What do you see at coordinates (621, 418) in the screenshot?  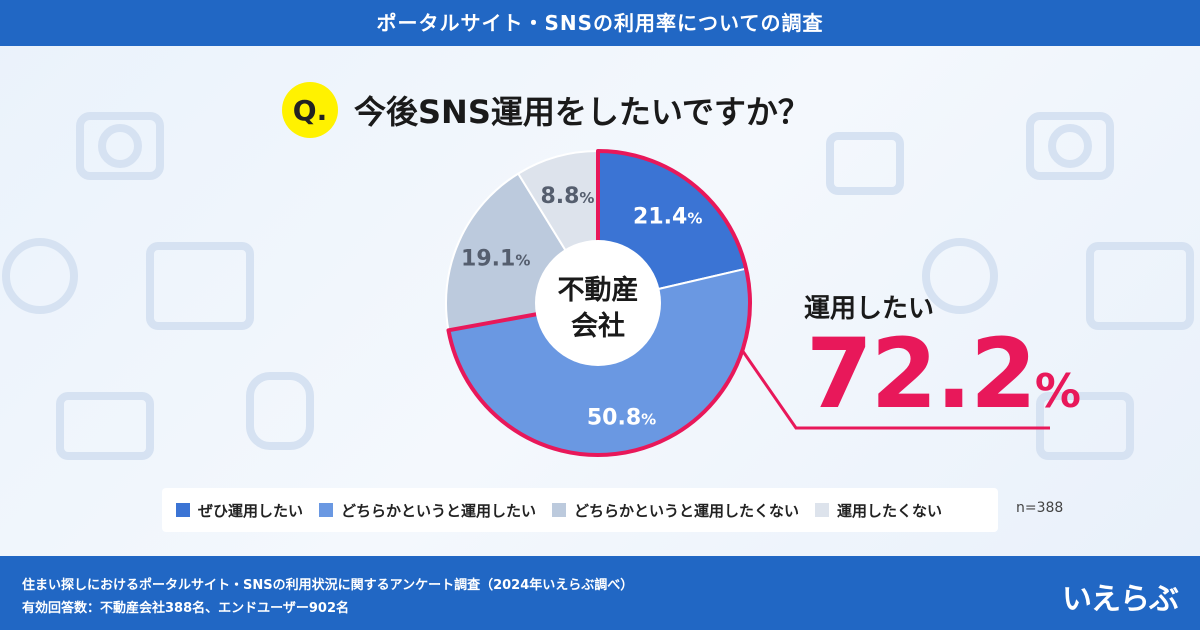 I see `slice-label-2: 50.8%` at bounding box center [621, 418].